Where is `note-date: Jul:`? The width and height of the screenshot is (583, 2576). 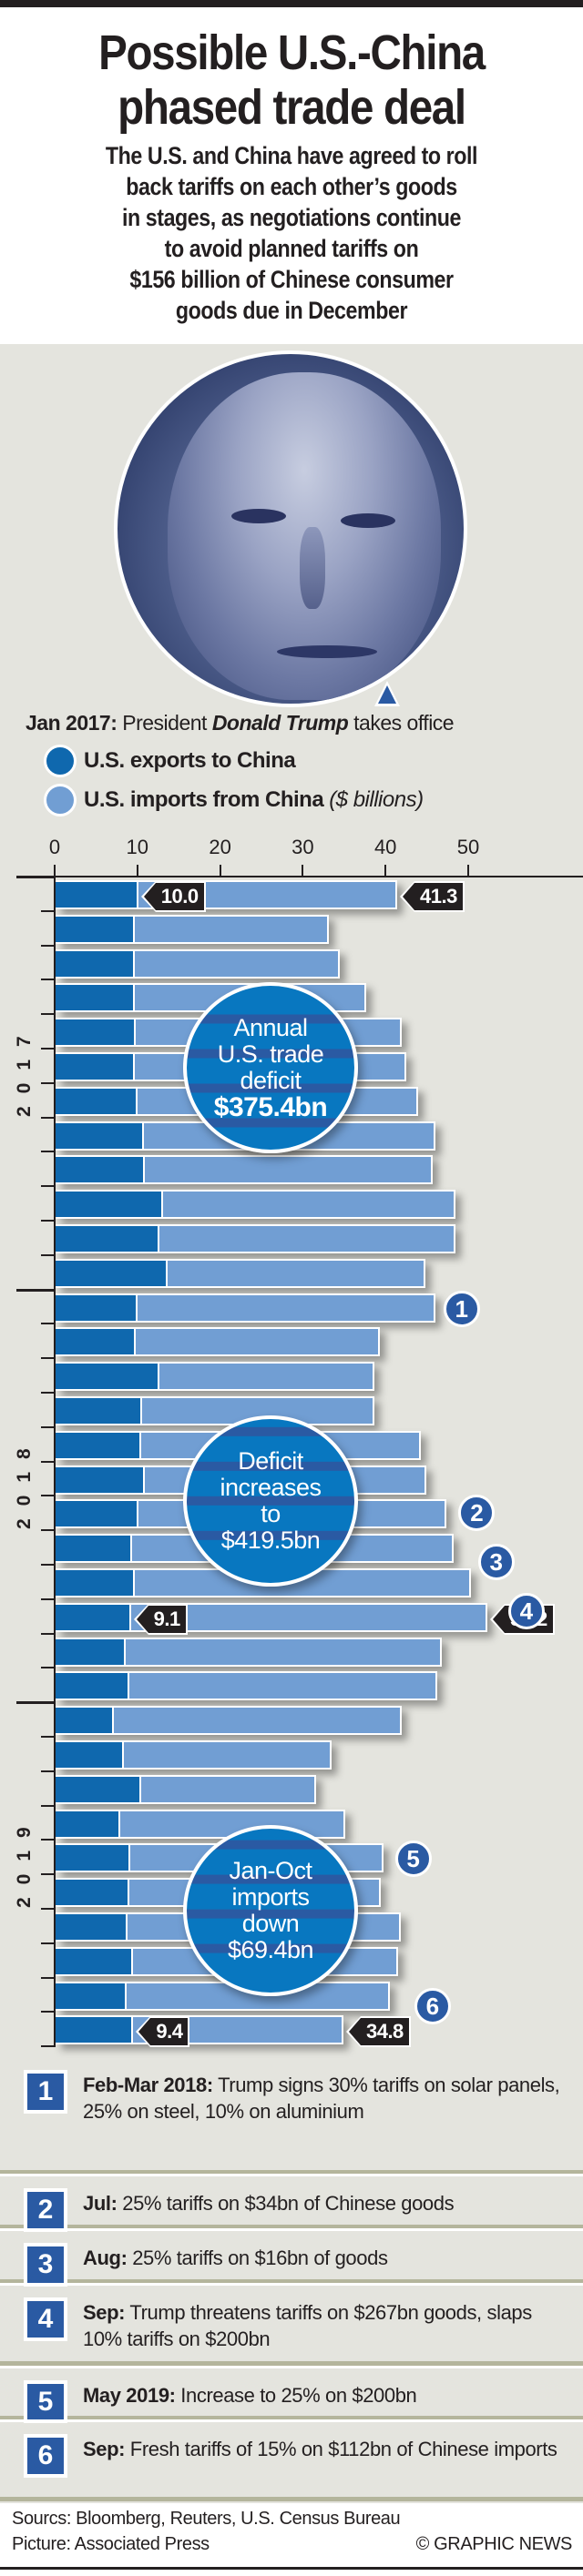
note-date: Jul: is located at coordinates (100, 2203).